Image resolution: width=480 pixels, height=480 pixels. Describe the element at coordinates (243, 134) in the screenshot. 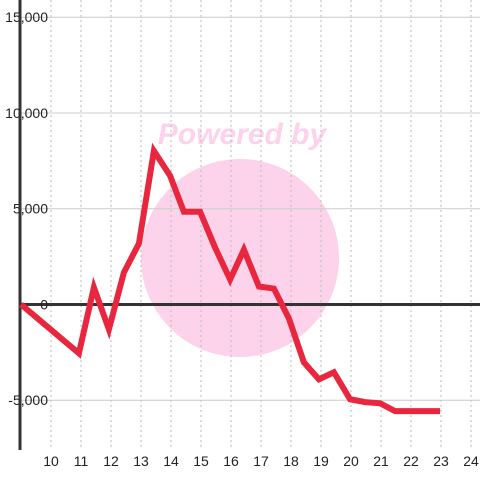

I see `watermark-text: Powered by` at that location.